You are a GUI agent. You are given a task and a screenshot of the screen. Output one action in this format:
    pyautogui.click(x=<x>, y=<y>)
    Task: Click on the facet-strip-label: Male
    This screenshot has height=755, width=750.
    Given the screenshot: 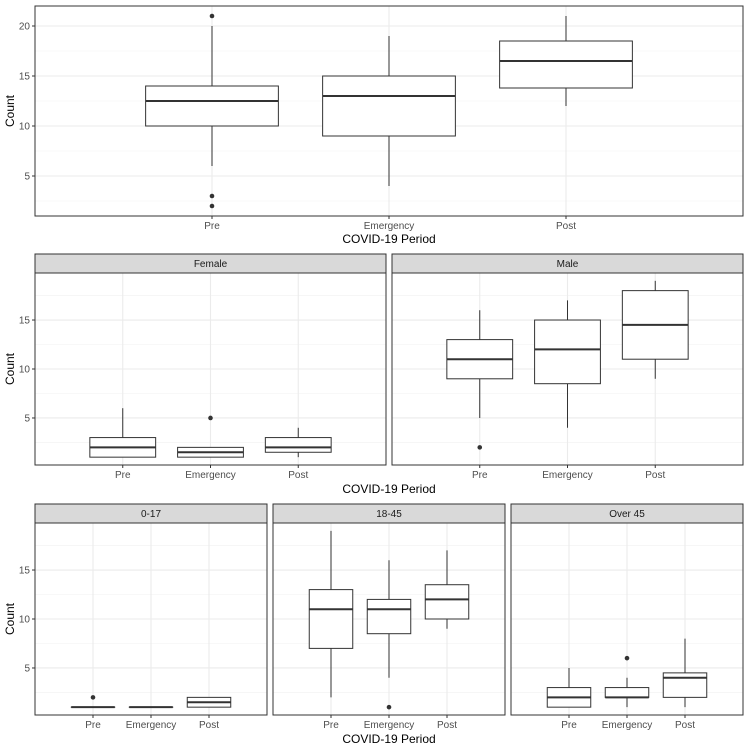 What is the action you would take?
    pyautogui.click(x=568, y=264)
    